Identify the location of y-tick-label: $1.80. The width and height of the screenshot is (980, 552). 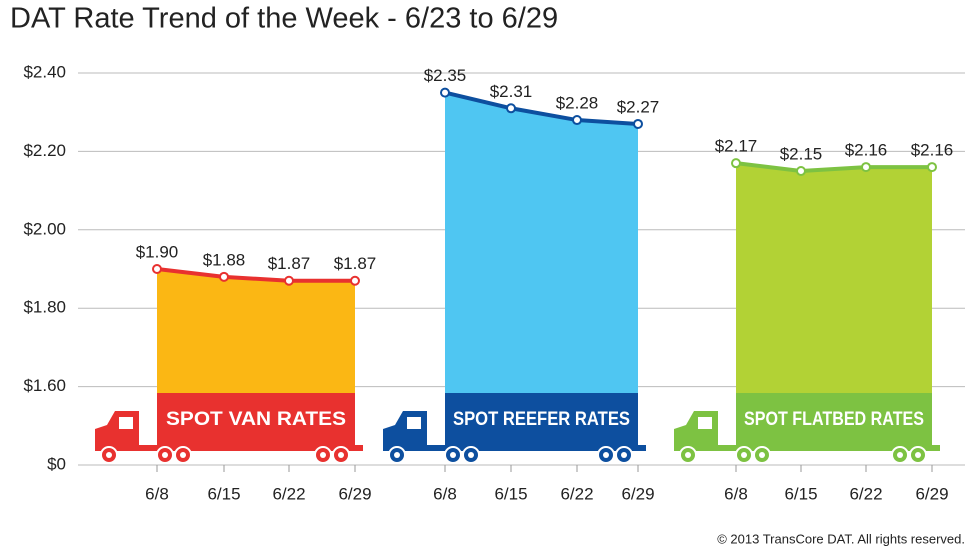
(44, 307).